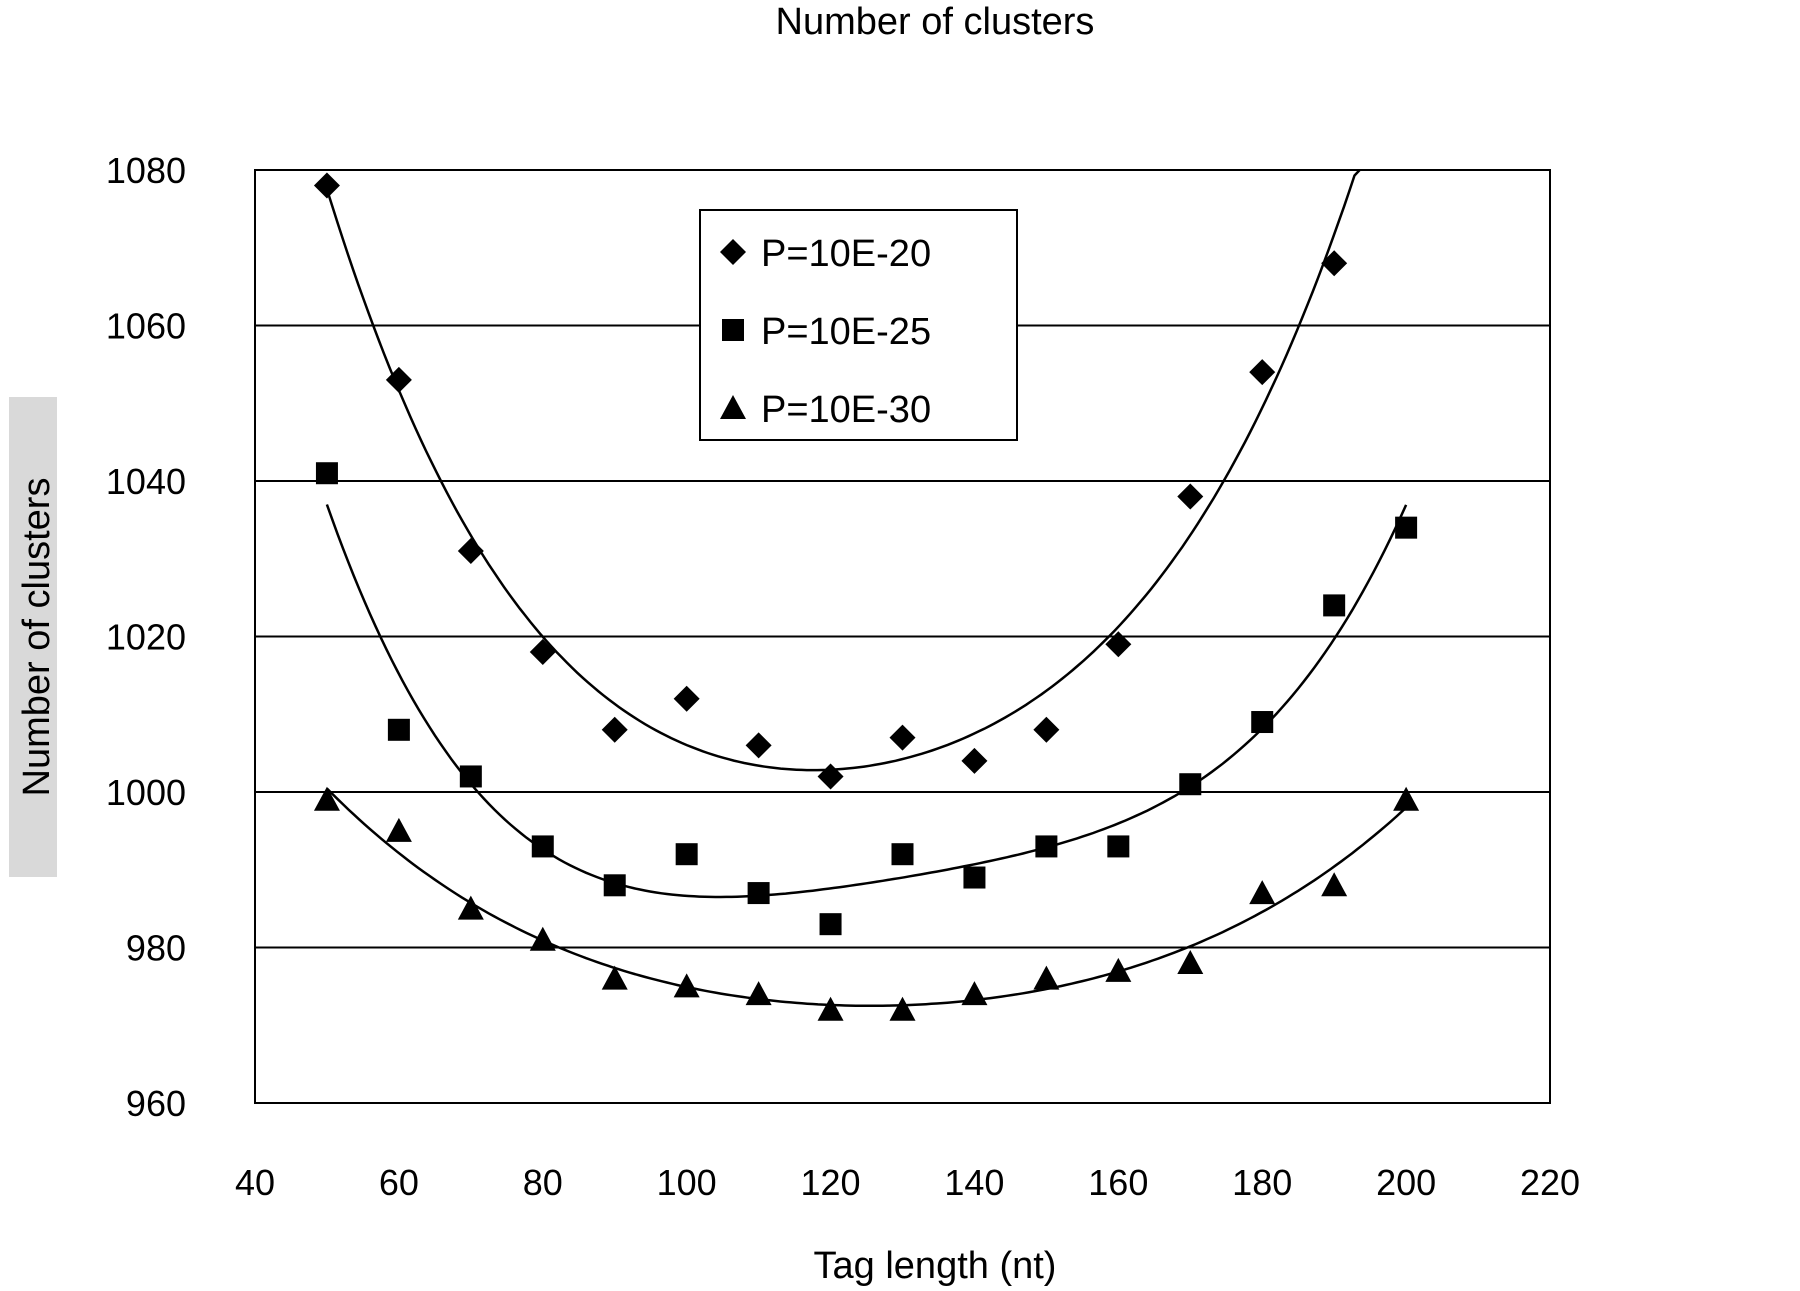 The height and width of the screenshot is (1291, 1800). I want to click on x-tick-label-180: 180, so click(1262, 1182).